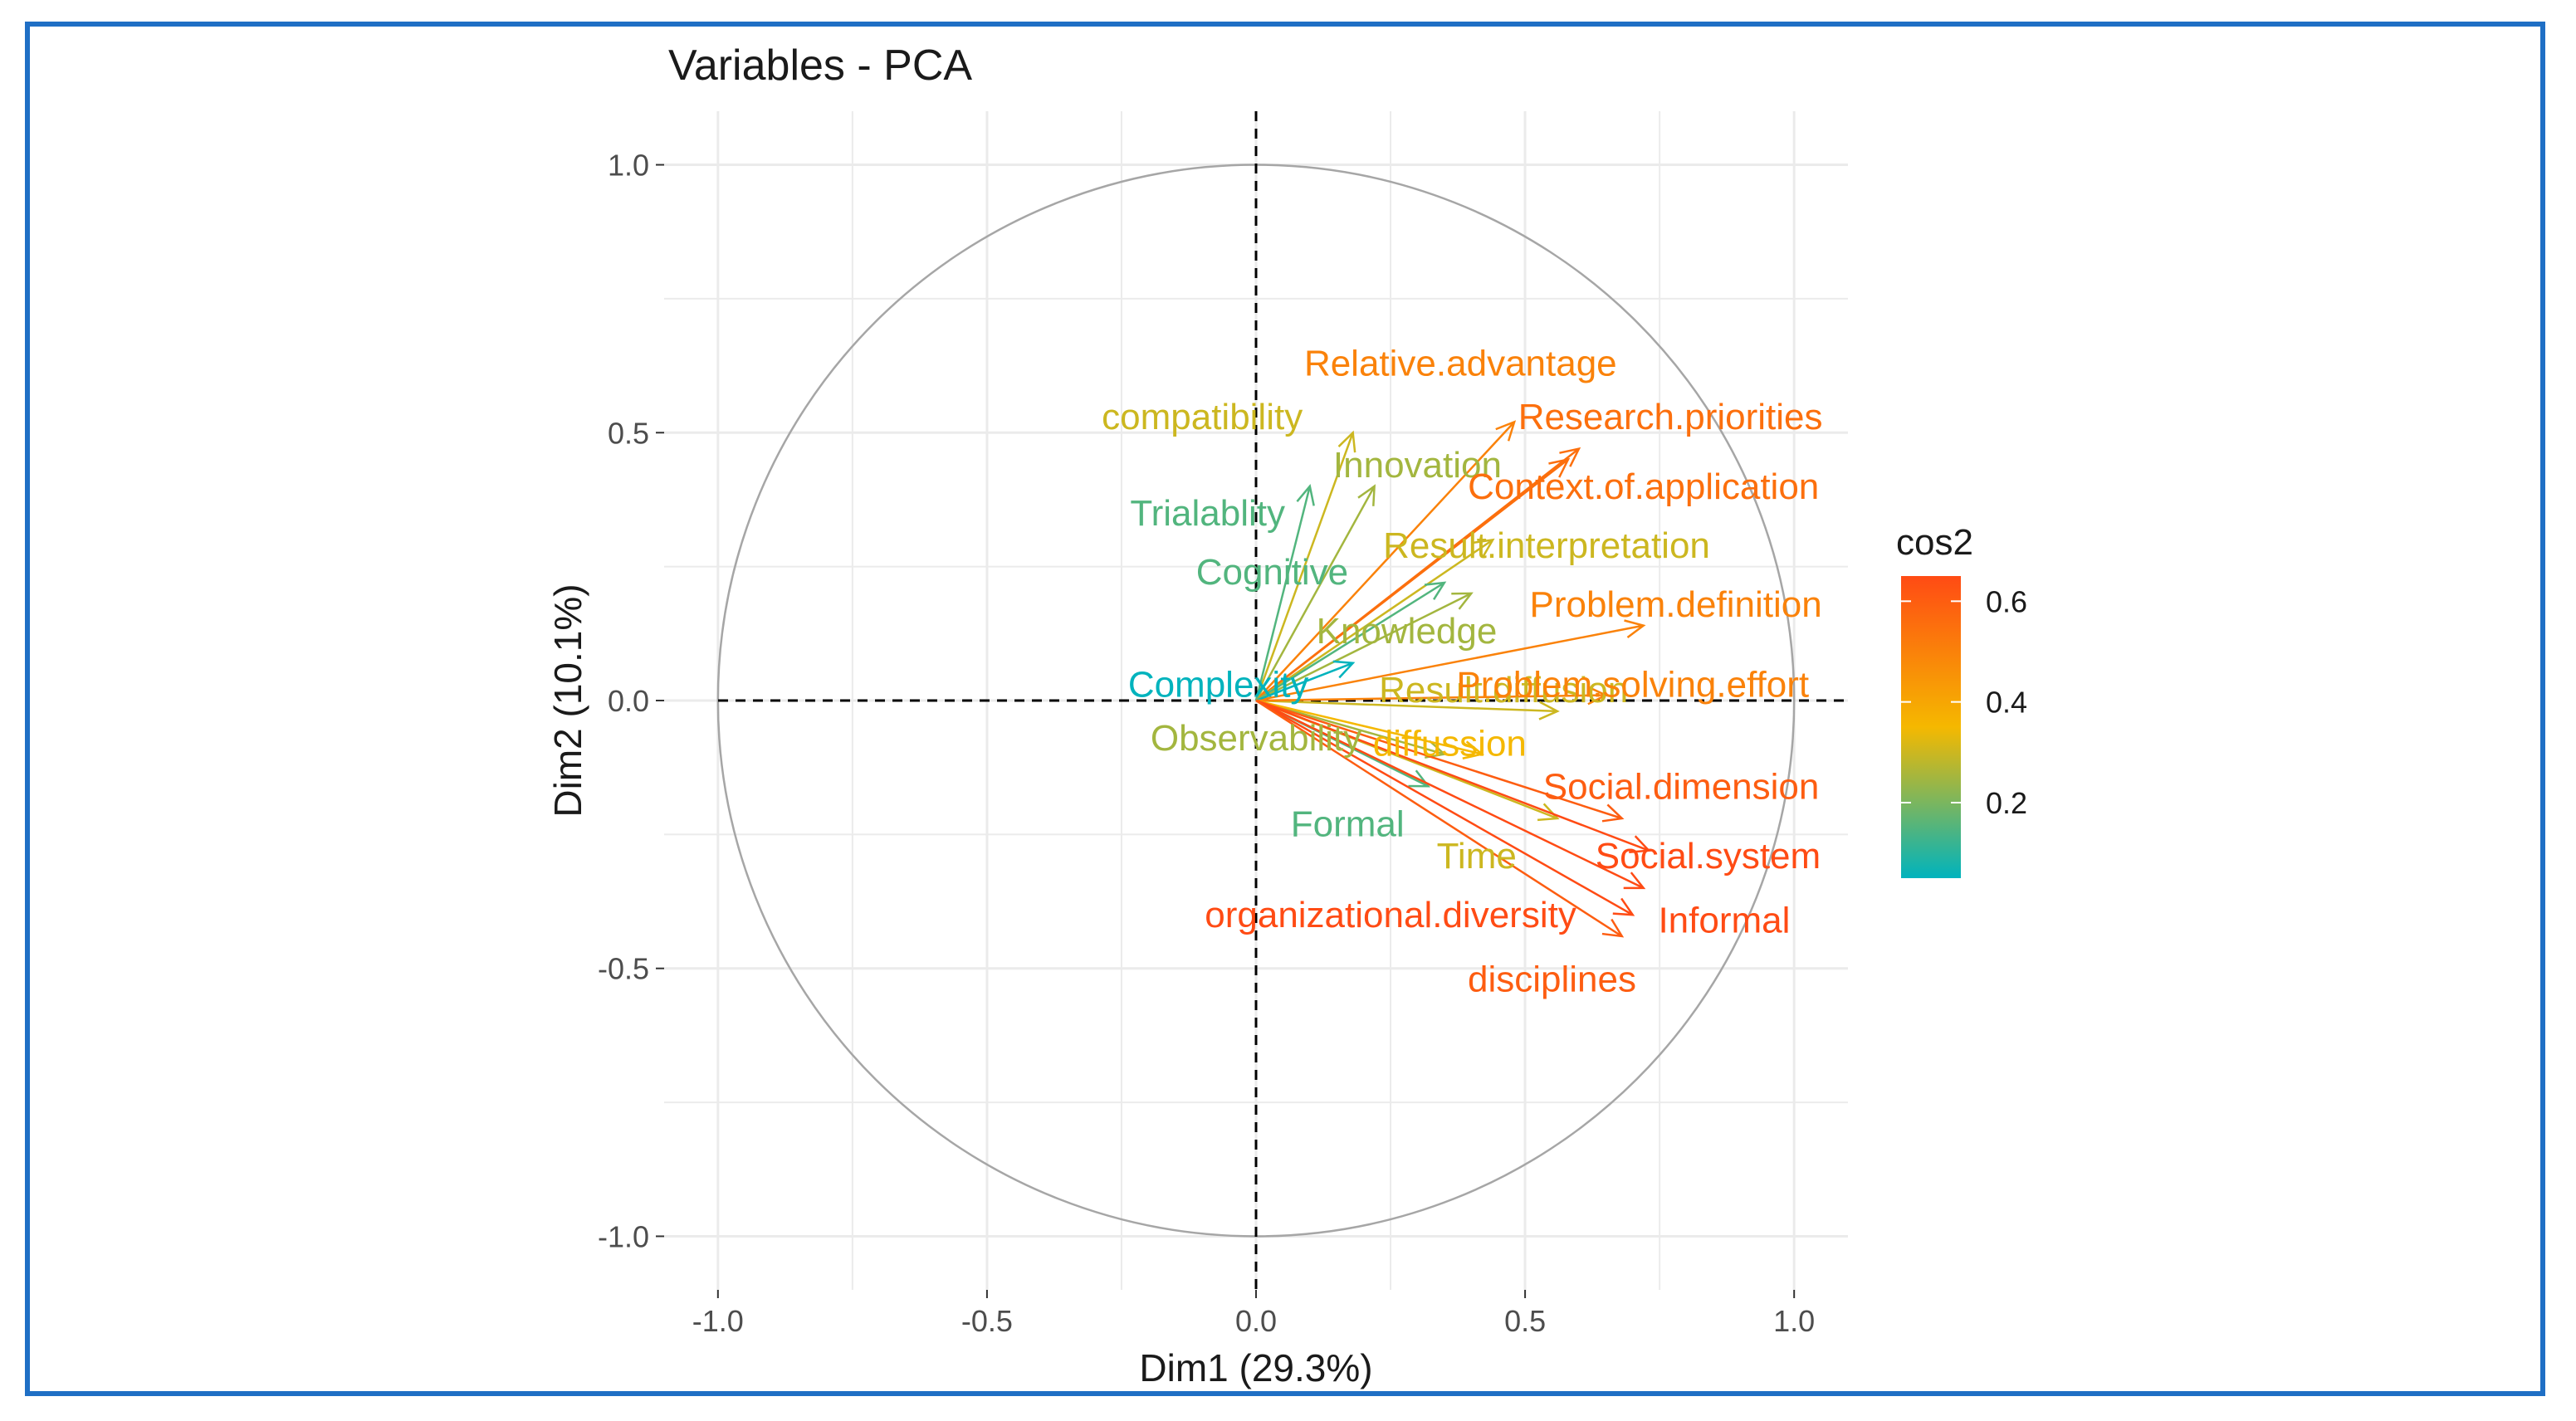 The image size is (2576, 1421). I want to click on variable-arrows, so click(1452, 679).